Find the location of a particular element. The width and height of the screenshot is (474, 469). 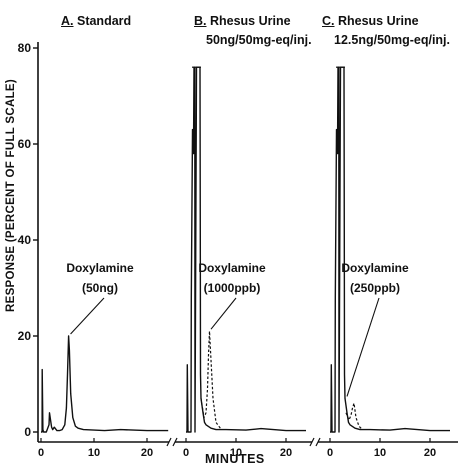

annotation-amount: (1000ppb) is located at coordinates (232, 288).